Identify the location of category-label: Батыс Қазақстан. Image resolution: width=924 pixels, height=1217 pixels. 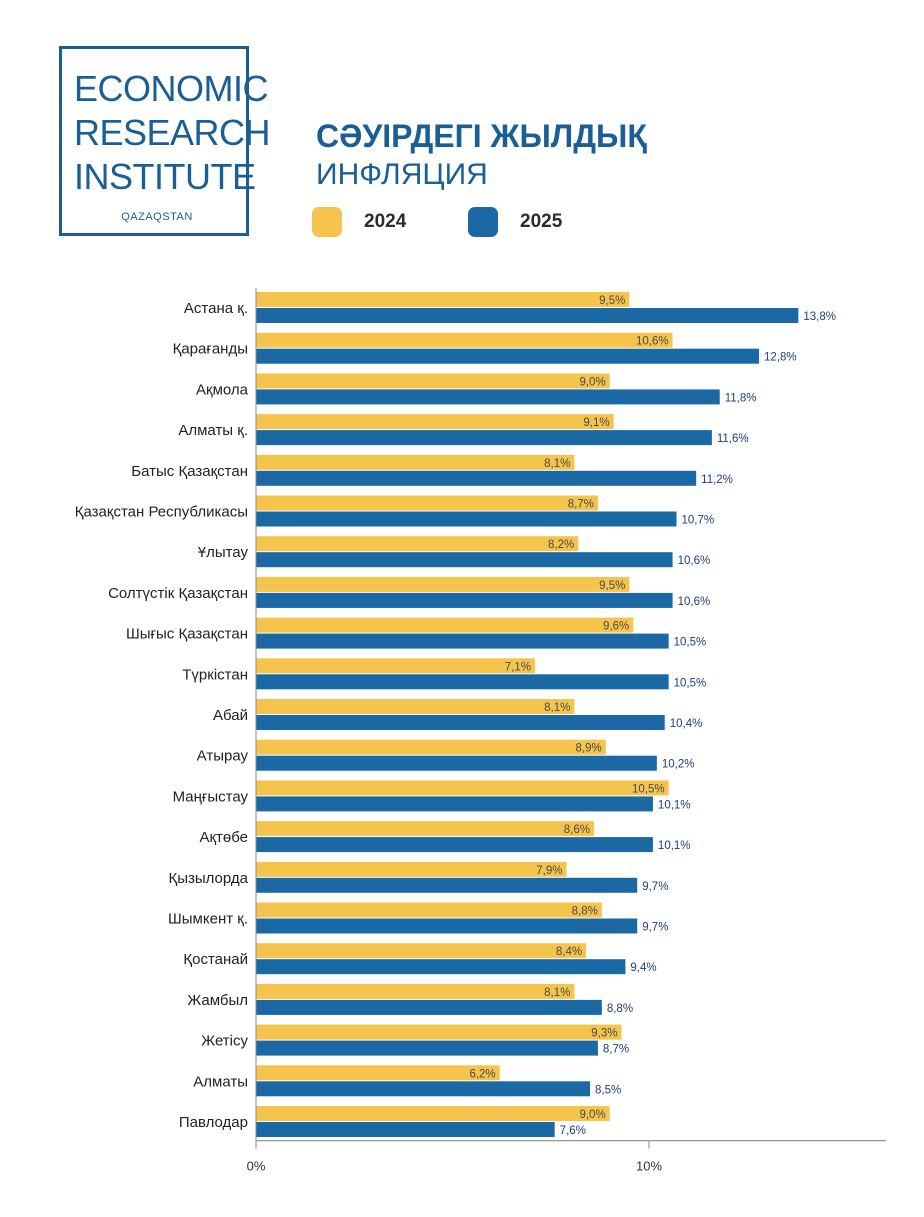
(189, 471).